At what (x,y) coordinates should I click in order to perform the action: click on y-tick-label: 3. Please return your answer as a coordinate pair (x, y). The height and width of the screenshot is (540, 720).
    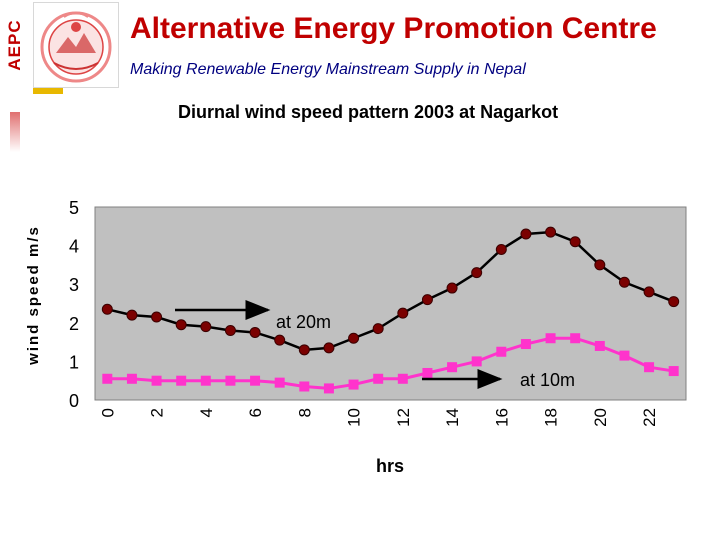
    Looking at the image, I should click on (74, 285).